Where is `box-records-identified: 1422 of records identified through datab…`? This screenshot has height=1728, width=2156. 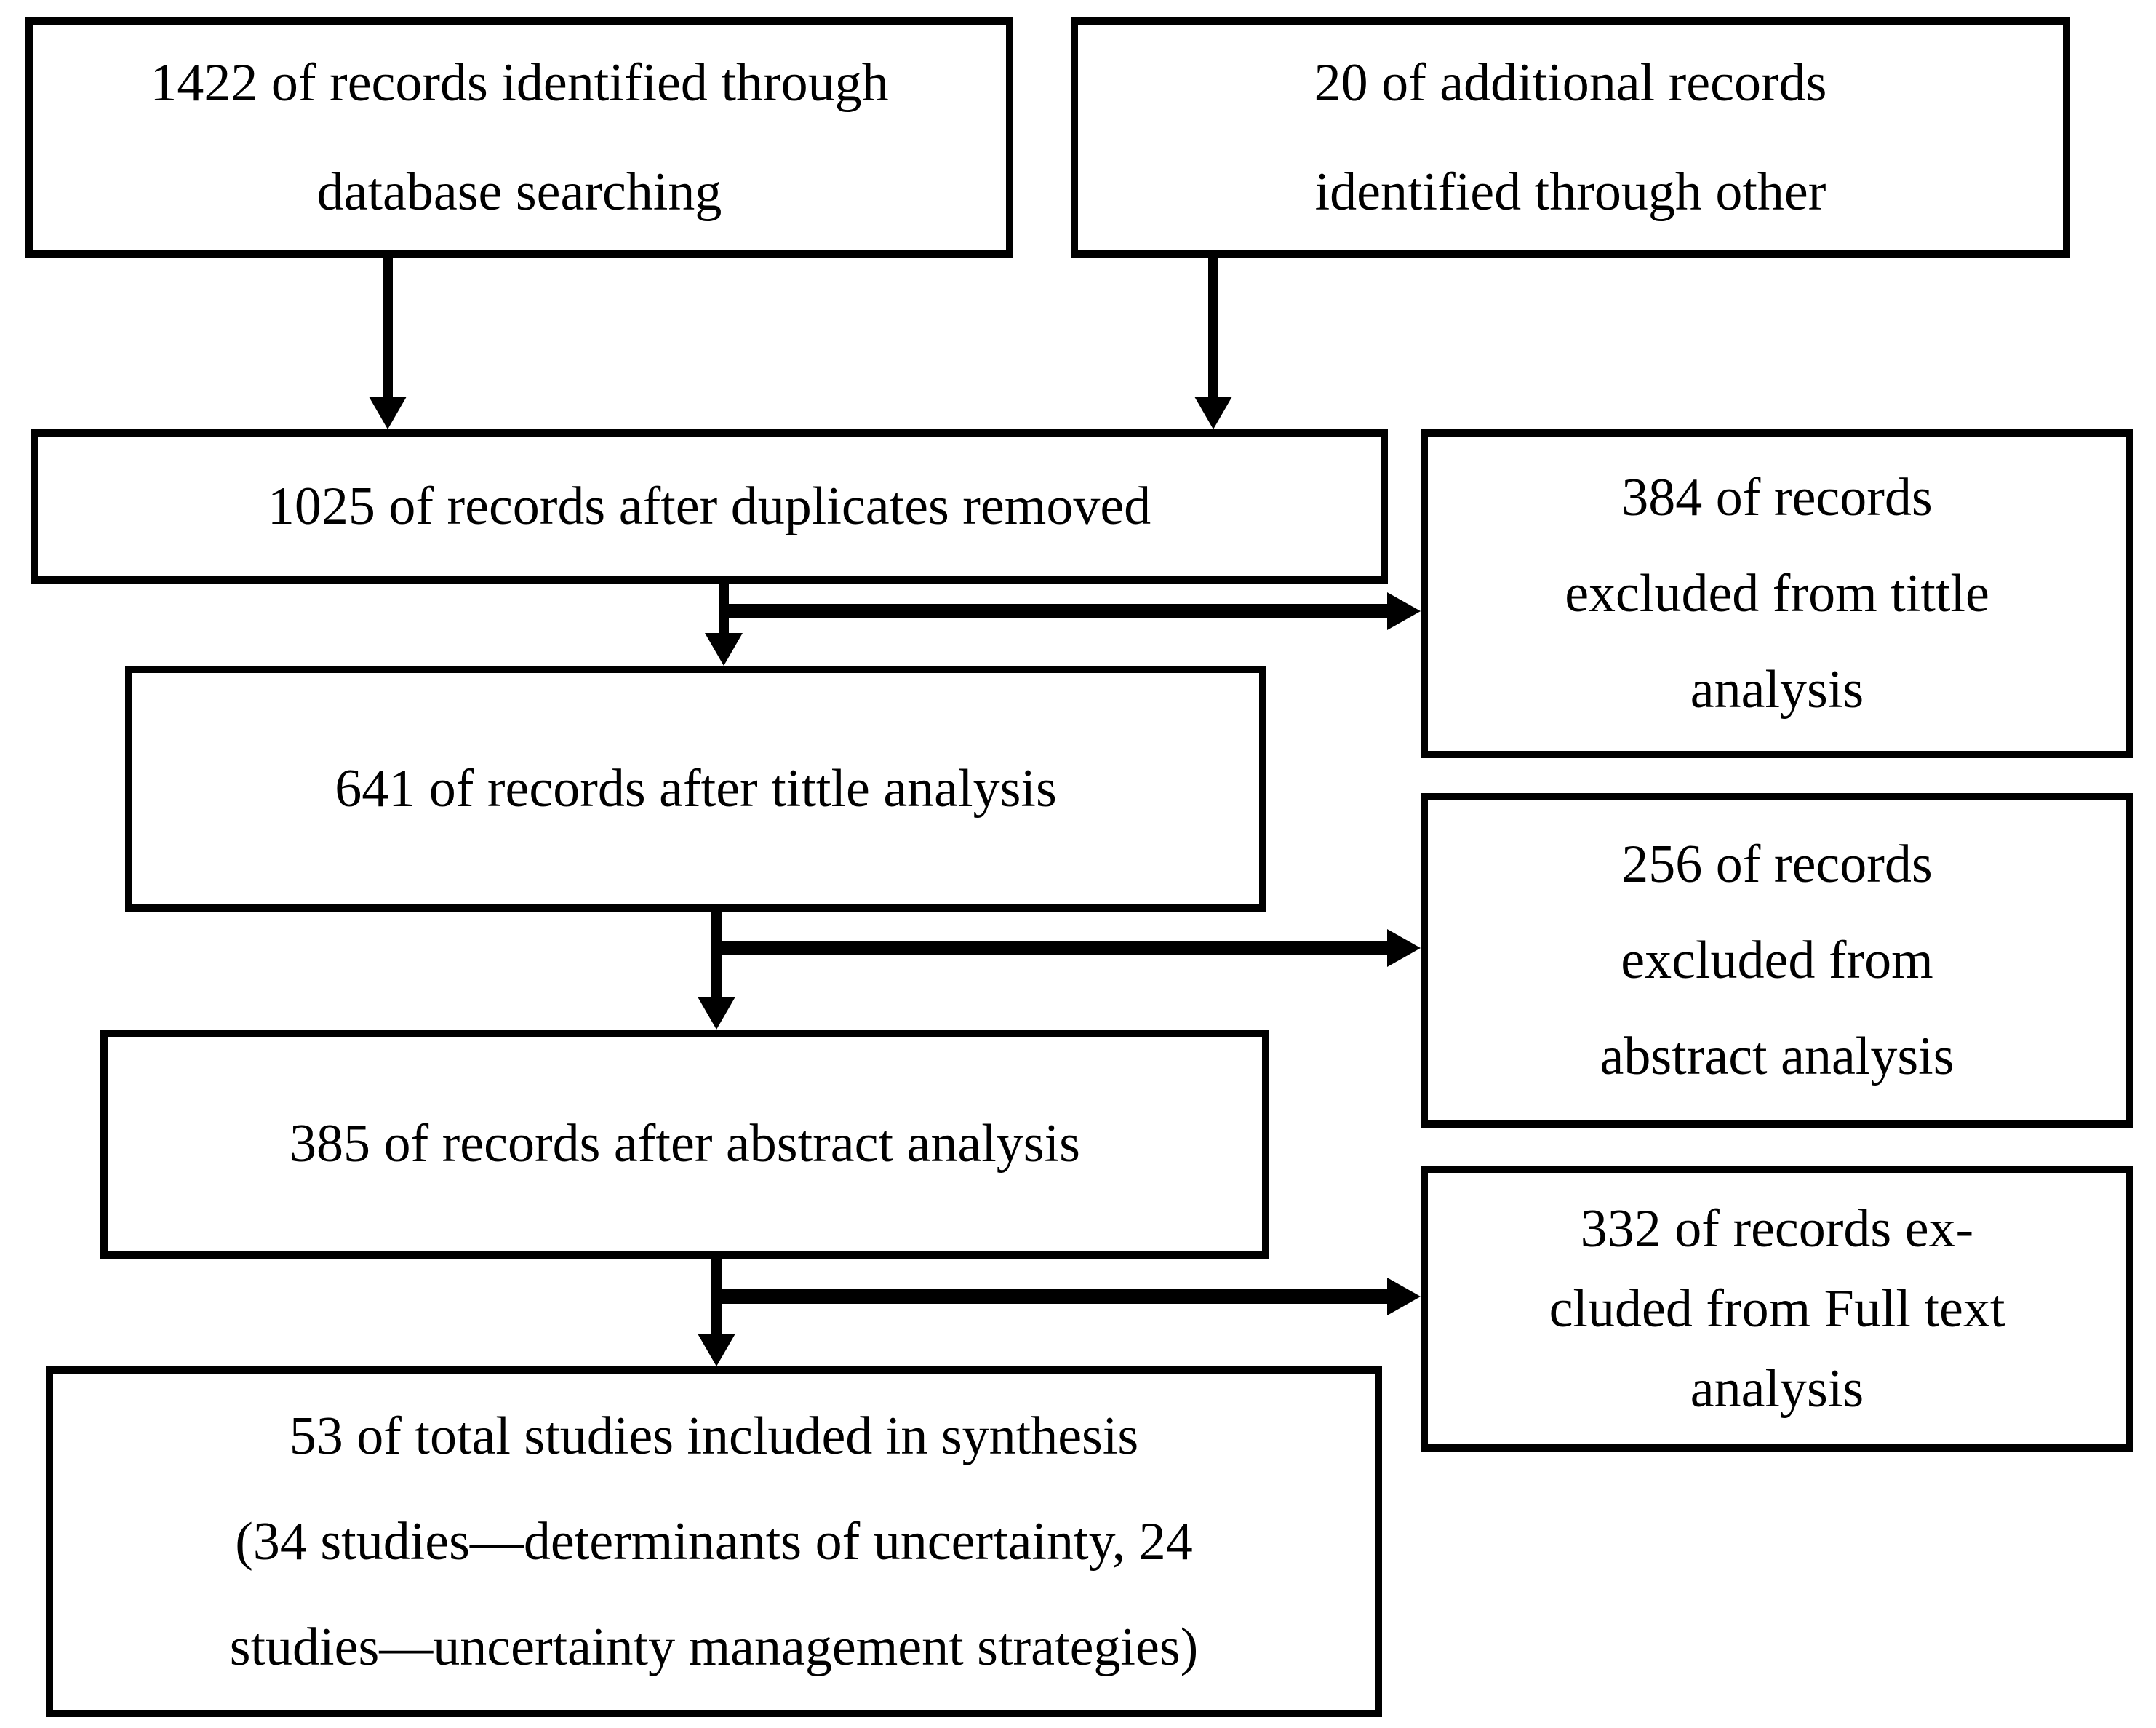
box-records-identified: 1422 of records identified through datab… is located at coordinates (519, 137).